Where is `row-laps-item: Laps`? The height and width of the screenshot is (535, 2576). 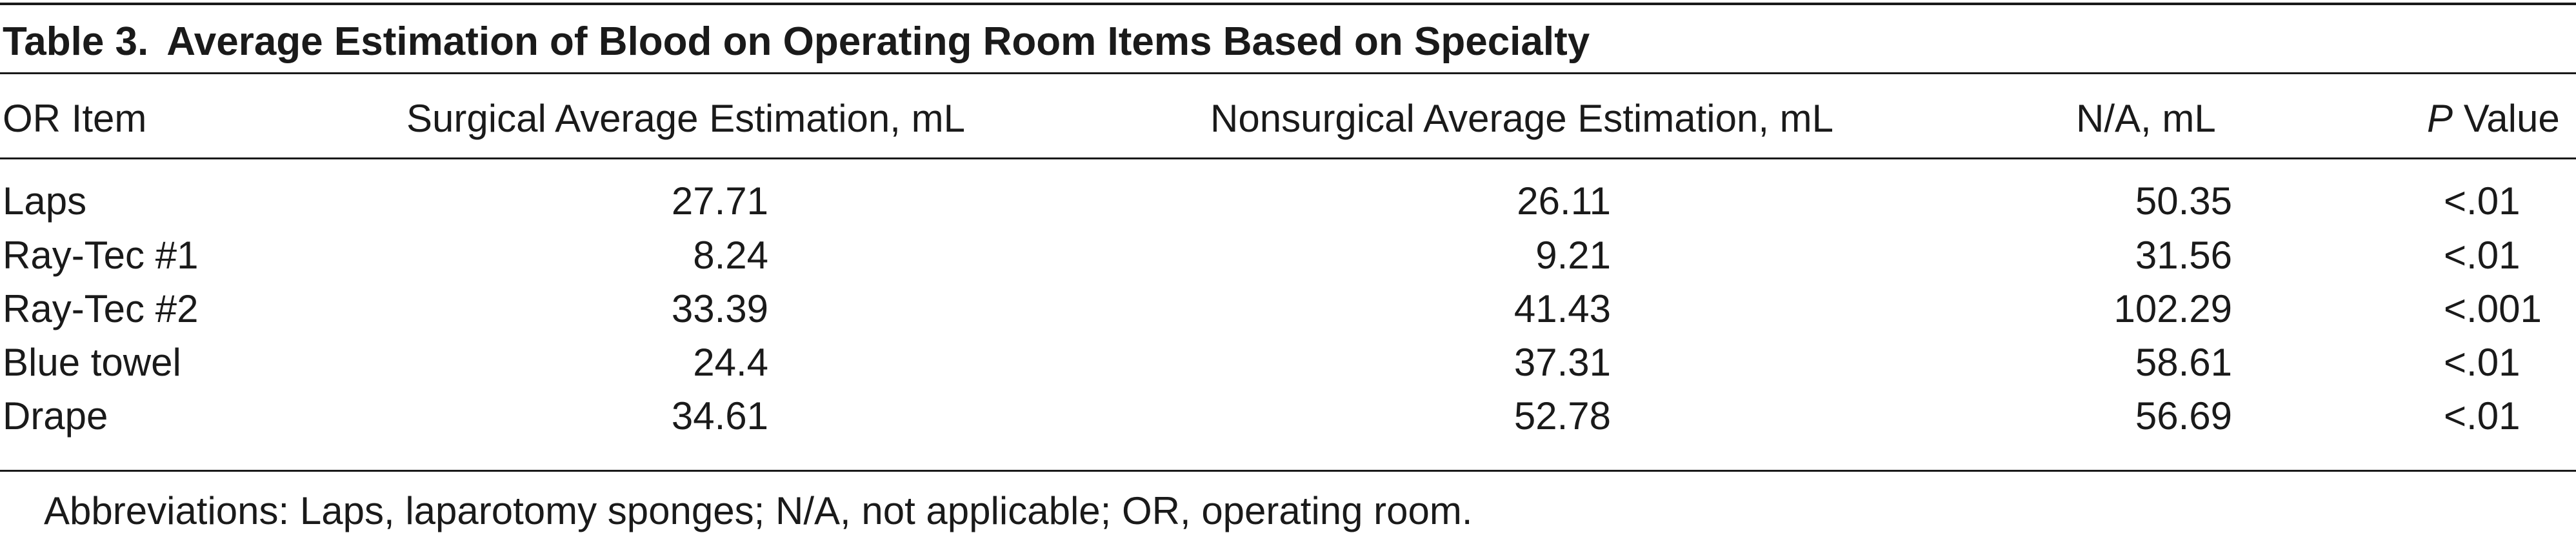
row-laps-item: Laps is located at coordinates (45, 201).